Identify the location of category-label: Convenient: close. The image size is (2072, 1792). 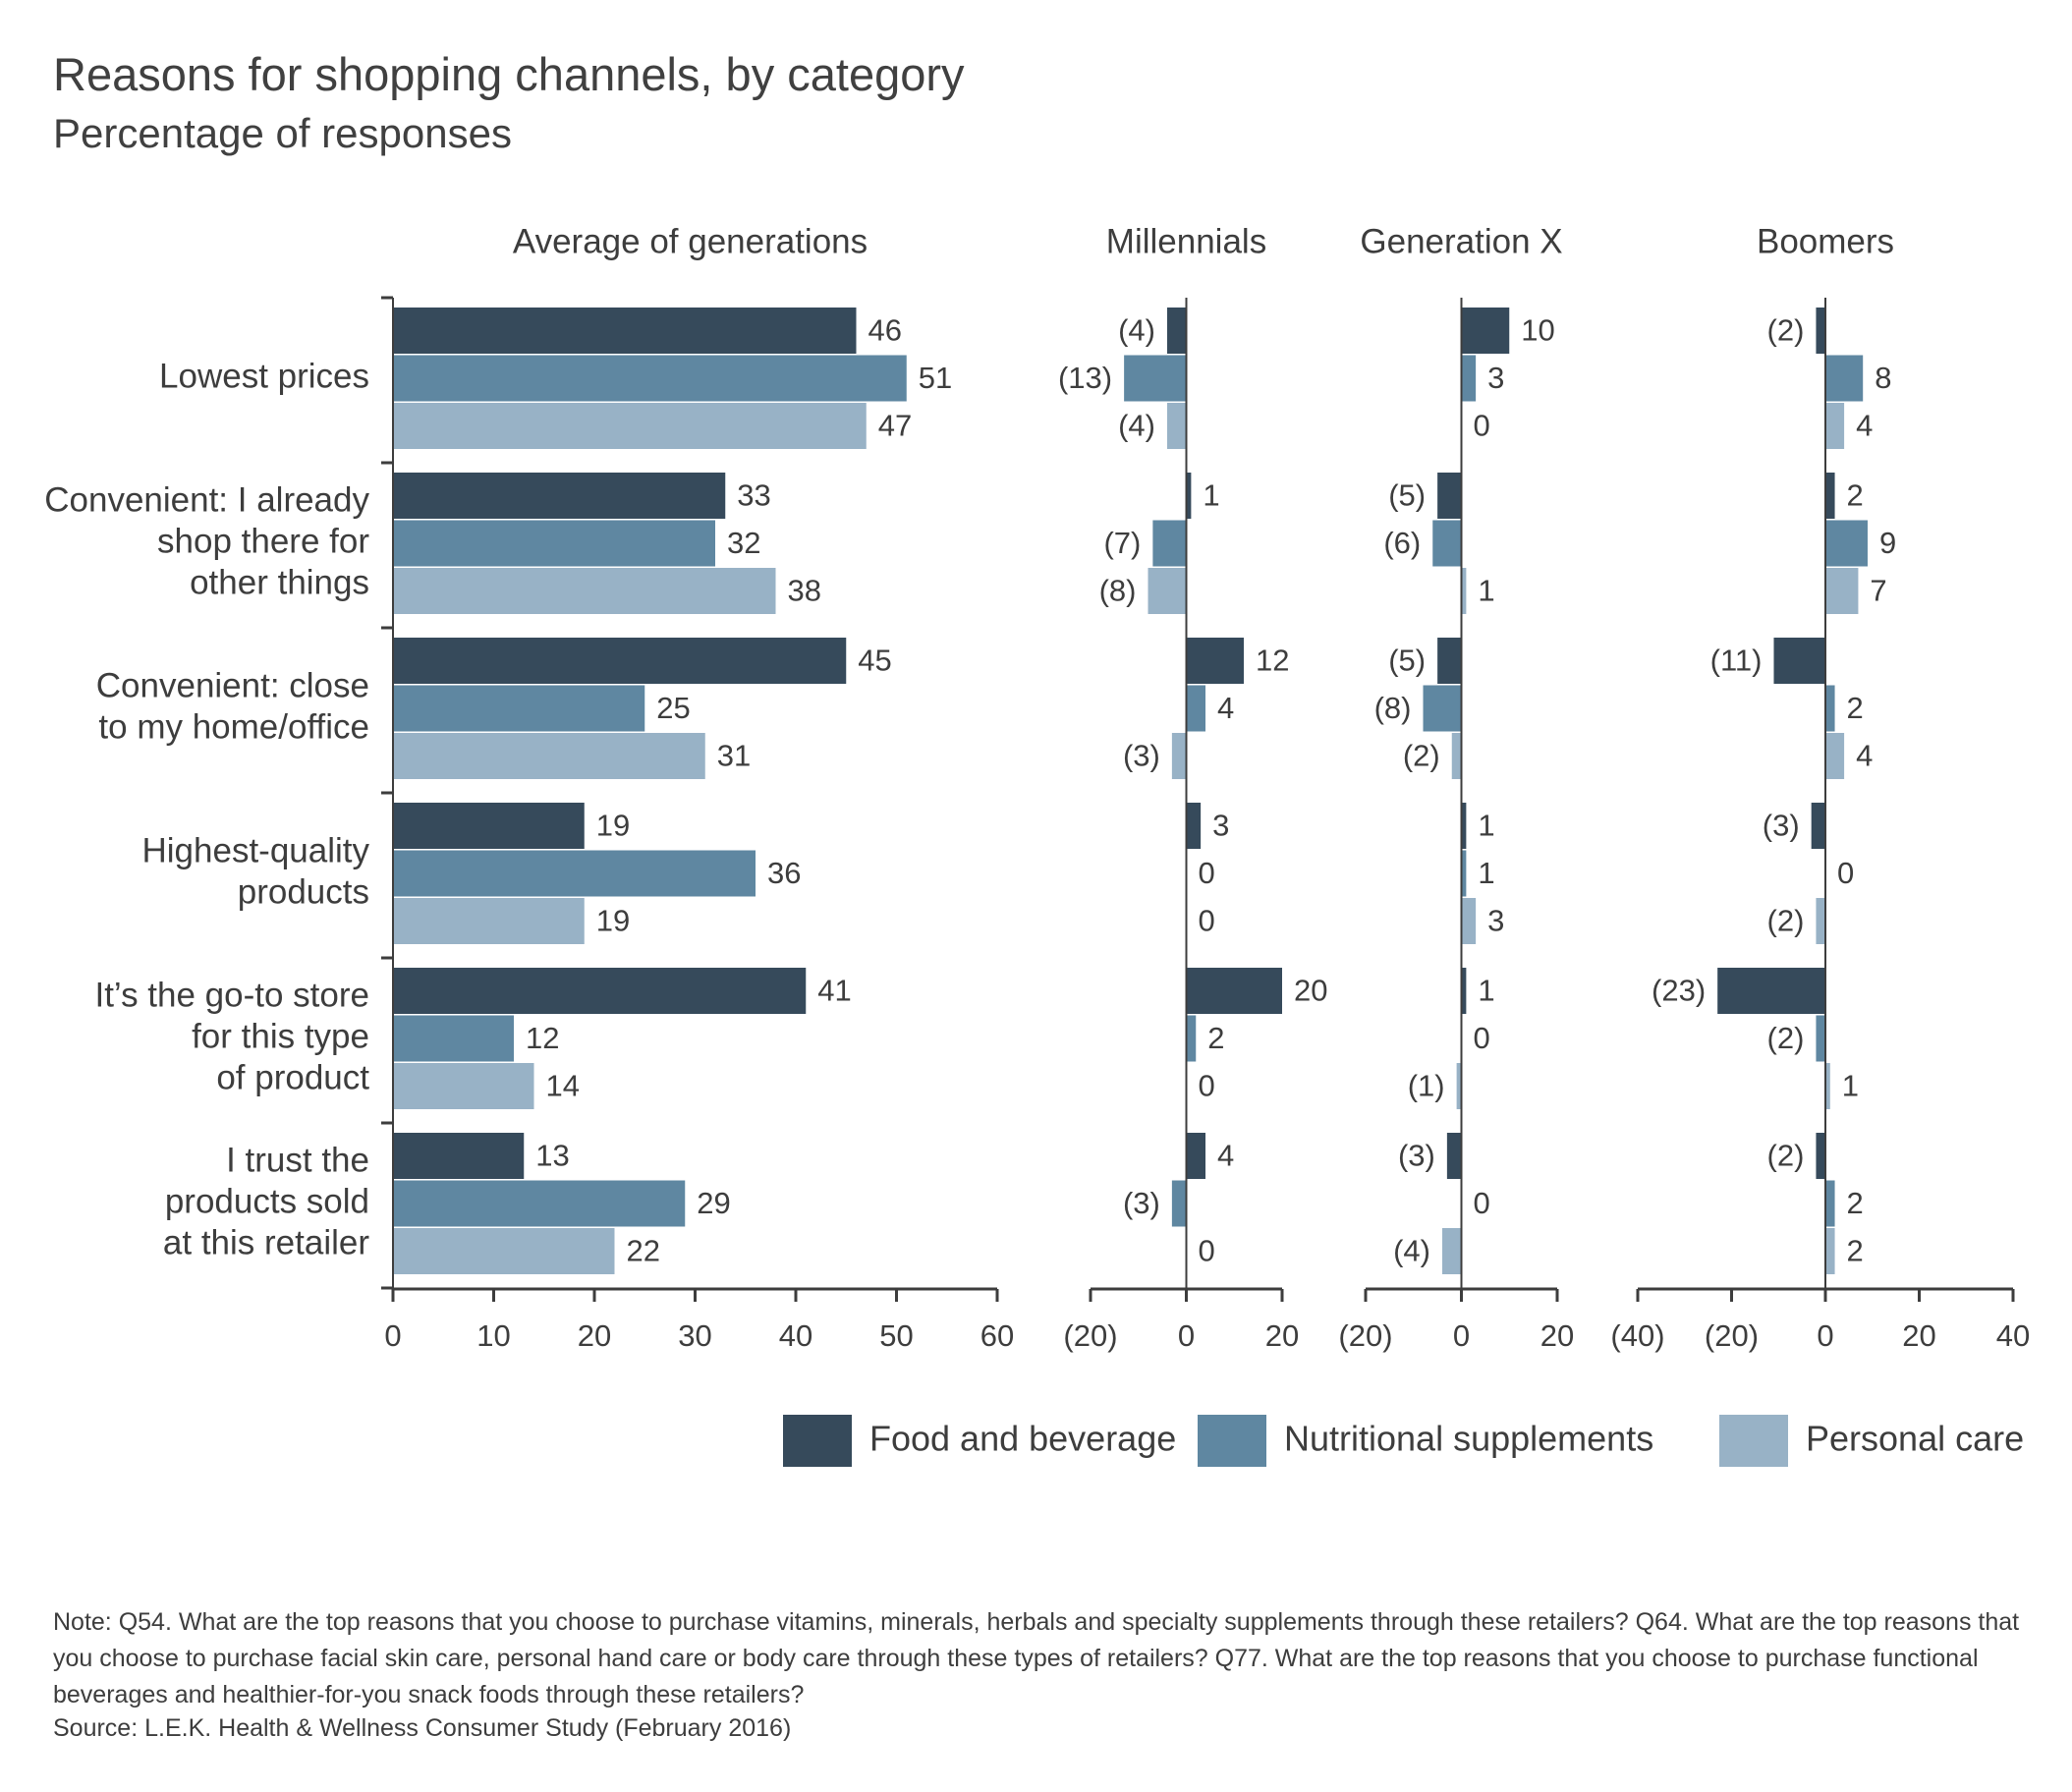
(232, 685).